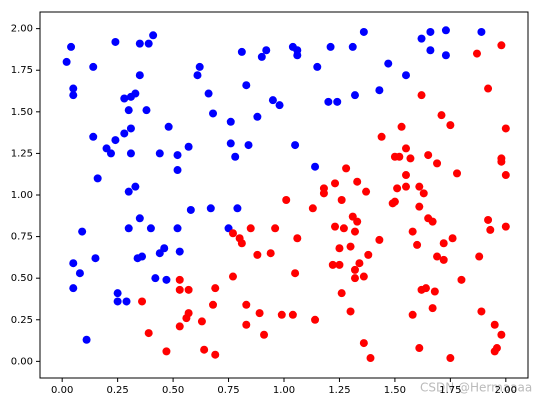 The height and width of the screenshot is (404, 542). I want to click on y-tick-label: 0.75, so click(22, 237).